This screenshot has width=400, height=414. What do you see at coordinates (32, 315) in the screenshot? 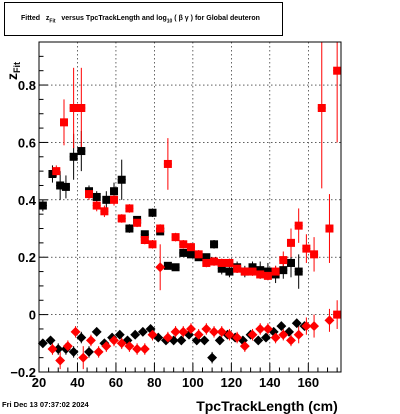
I see `y-tick-label: 0` at bounding box center [32, 315].